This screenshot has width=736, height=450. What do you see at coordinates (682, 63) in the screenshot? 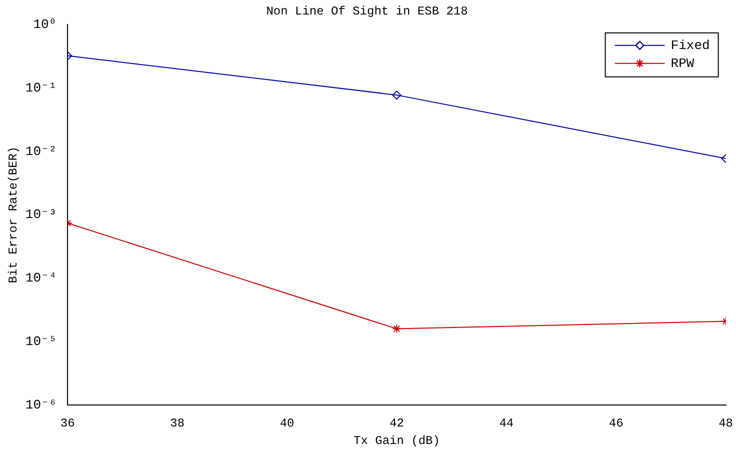
I see `legend-label: RPW` at bounding box center [682, 63].